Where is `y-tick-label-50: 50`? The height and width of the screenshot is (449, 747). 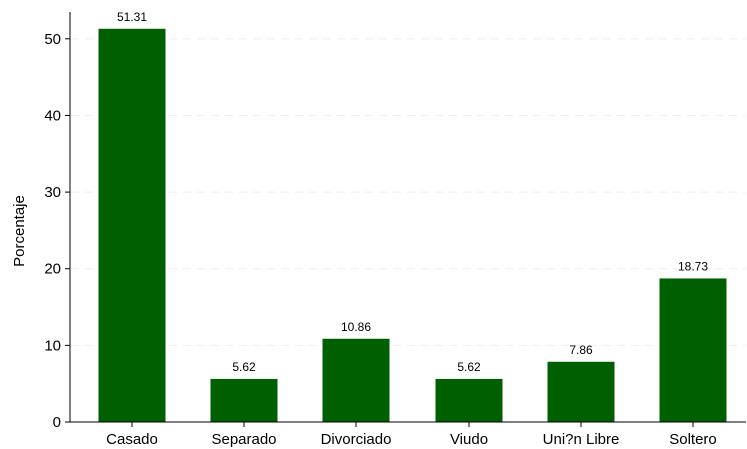
y-tick-label-50: 50 is located at coordinates (52, 39).